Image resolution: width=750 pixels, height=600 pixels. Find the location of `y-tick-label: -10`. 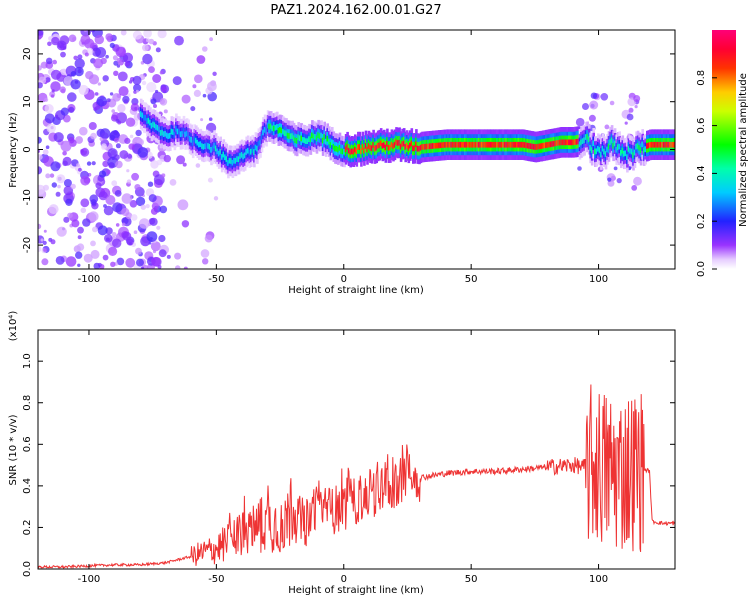

y-tick-label: -10 is located at coordinates (27, 197).